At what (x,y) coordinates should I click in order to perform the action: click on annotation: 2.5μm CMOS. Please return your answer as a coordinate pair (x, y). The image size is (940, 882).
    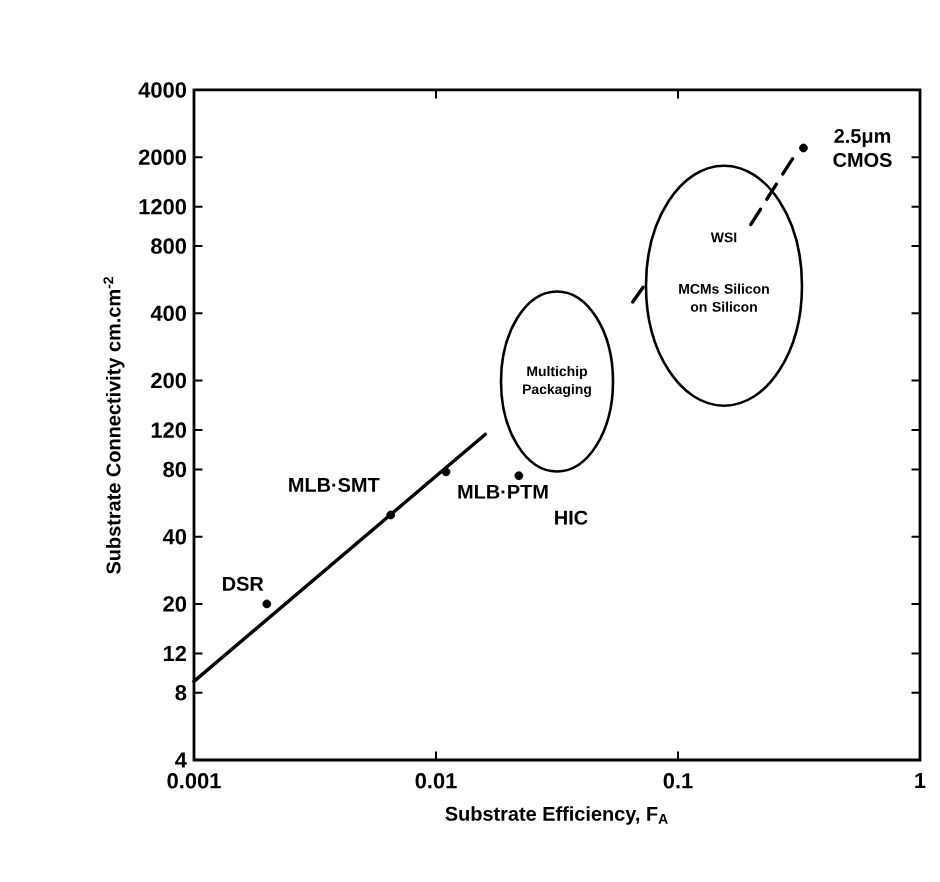
    Looking at the image, I should click on (862, 147).